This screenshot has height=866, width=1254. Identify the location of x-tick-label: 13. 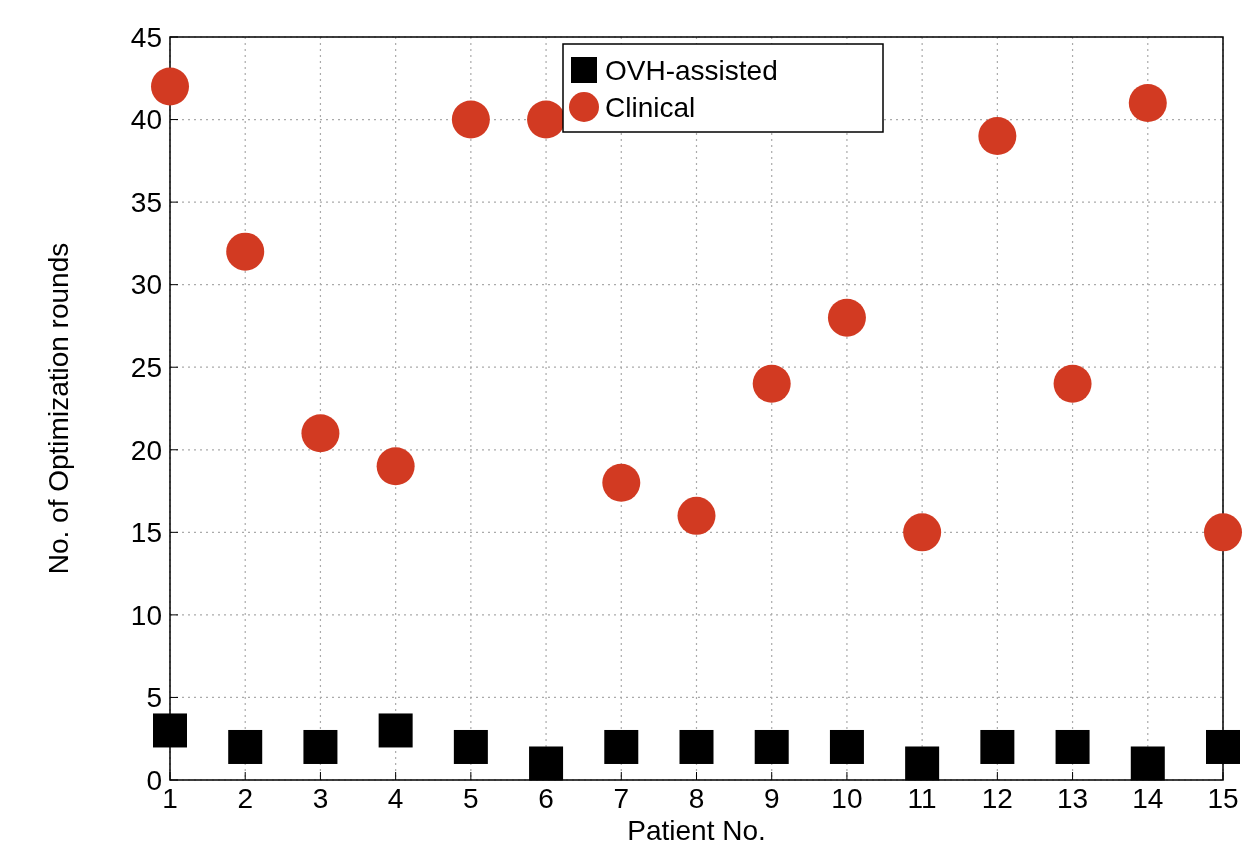
(1072, 798).